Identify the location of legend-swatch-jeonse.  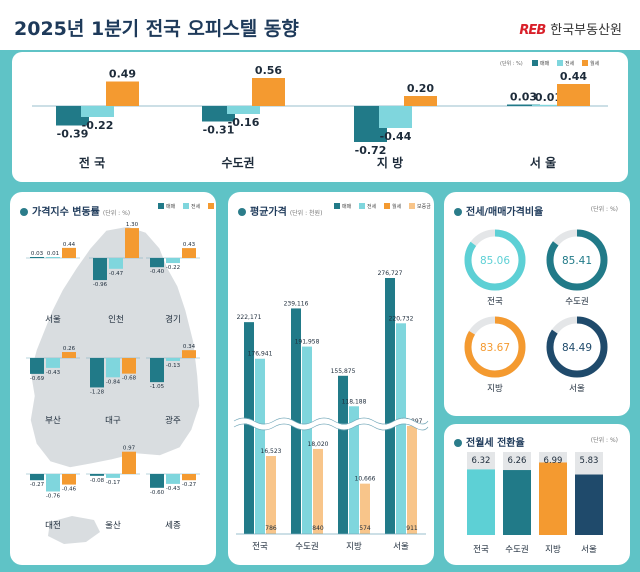
(186, 206).